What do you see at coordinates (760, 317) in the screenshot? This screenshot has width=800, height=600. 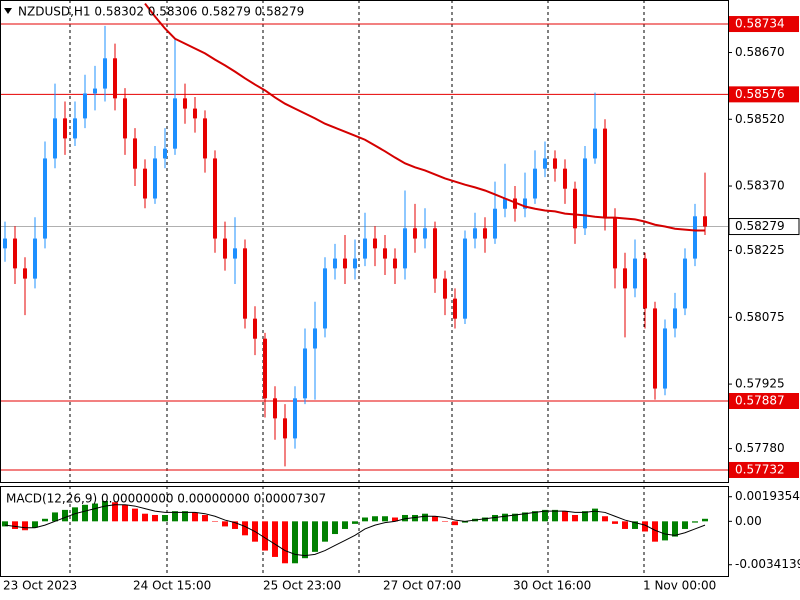 I see `y-tick-label: 0.58075` at bounding box center [760, 317].